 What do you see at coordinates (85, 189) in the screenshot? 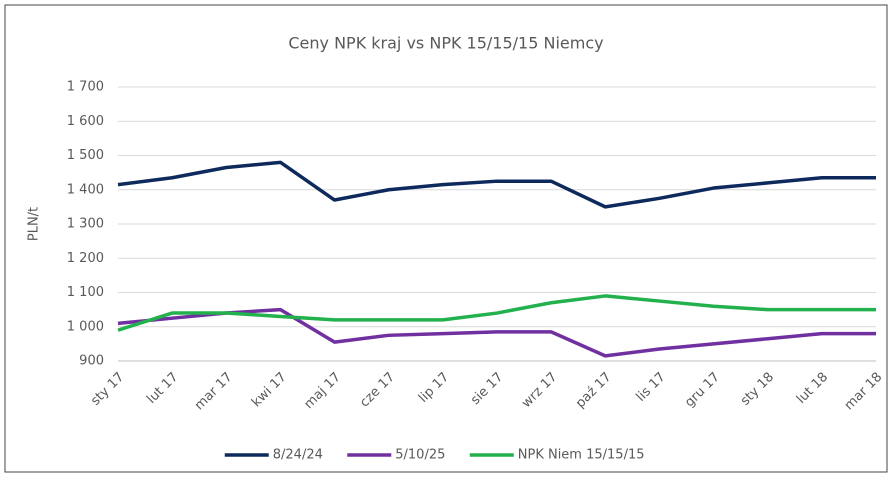
I see `y-tick-label: 1 400` at bounding box center [85, 189].